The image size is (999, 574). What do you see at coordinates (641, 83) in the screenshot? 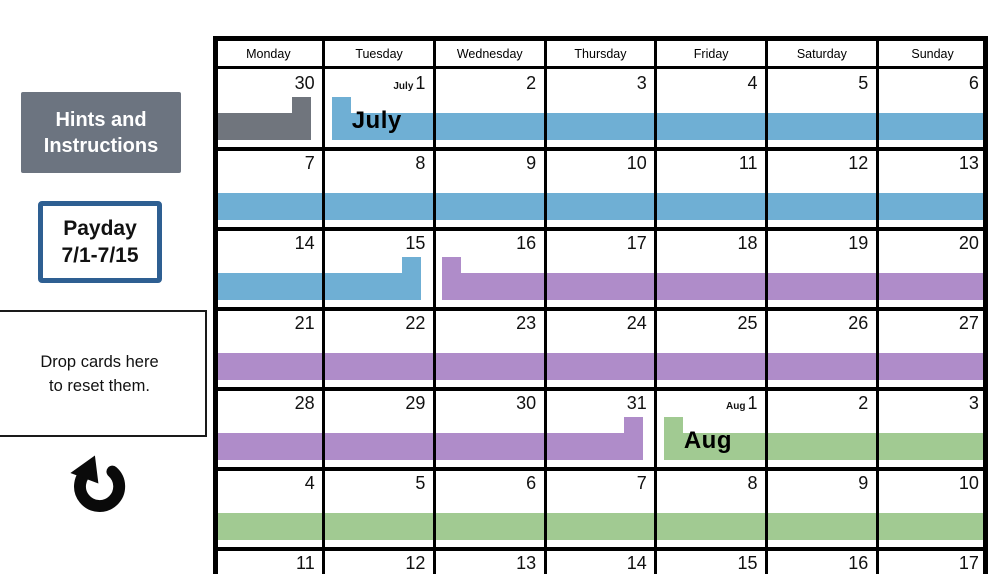
I see `date-number: 3` at bounding box center [641, 83].